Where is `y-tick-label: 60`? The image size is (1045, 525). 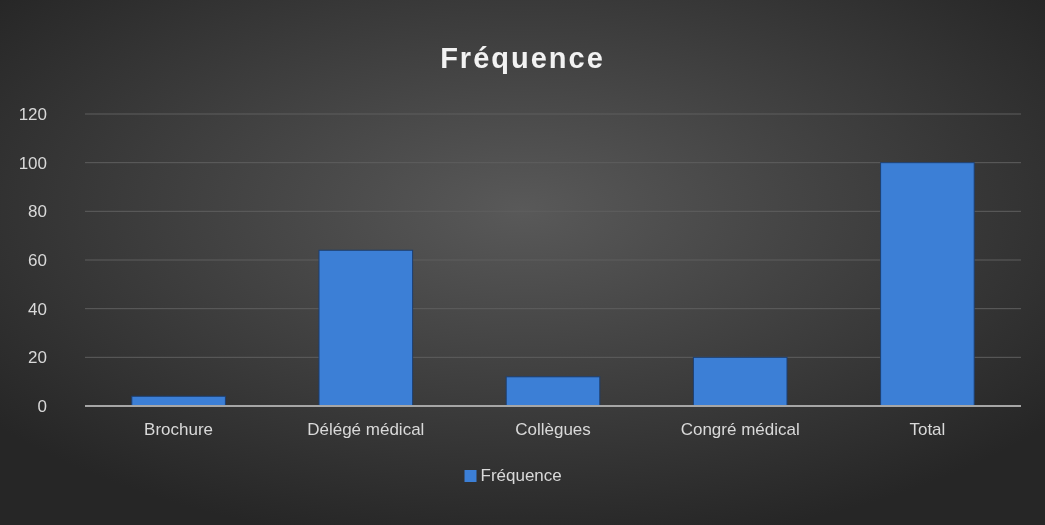
y-tick-label: 60 is located at coordinates (37, 260).